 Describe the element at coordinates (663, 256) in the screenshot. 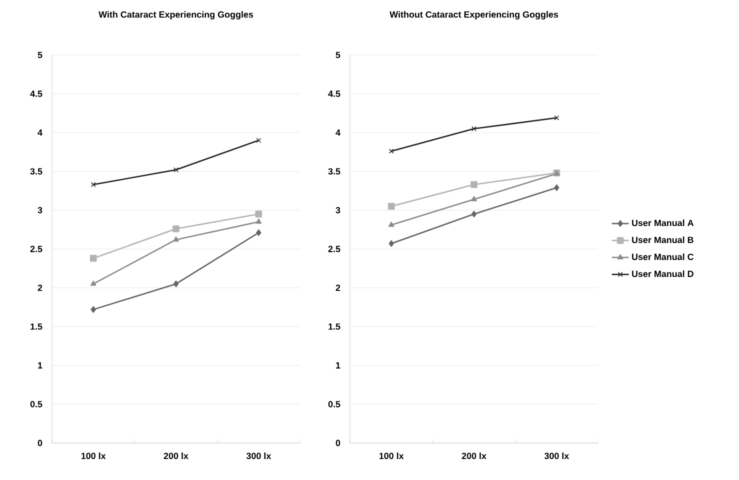

I see `legend-label: User Manual C` at that location.